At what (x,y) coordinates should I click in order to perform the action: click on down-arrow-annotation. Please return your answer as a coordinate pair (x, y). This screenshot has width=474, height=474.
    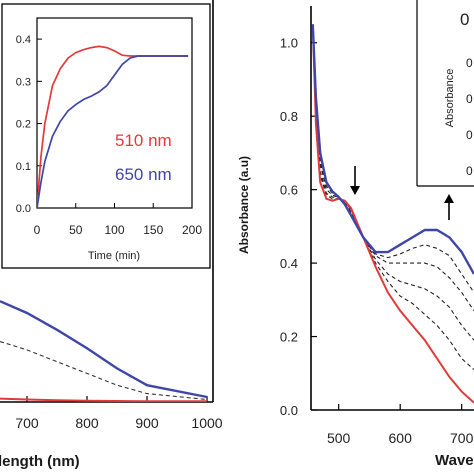
    Looking at the image, I should click on (355, 180).